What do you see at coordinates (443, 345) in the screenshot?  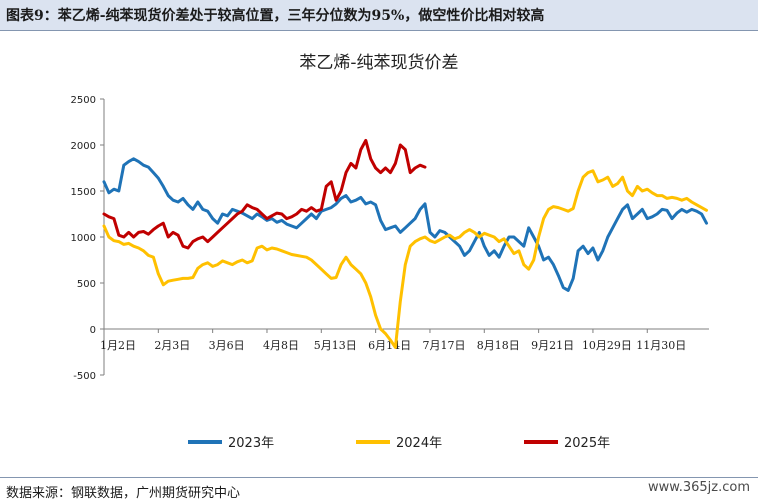 I see `x-tick-label: 7月17日` at bounding box center [443, 345].